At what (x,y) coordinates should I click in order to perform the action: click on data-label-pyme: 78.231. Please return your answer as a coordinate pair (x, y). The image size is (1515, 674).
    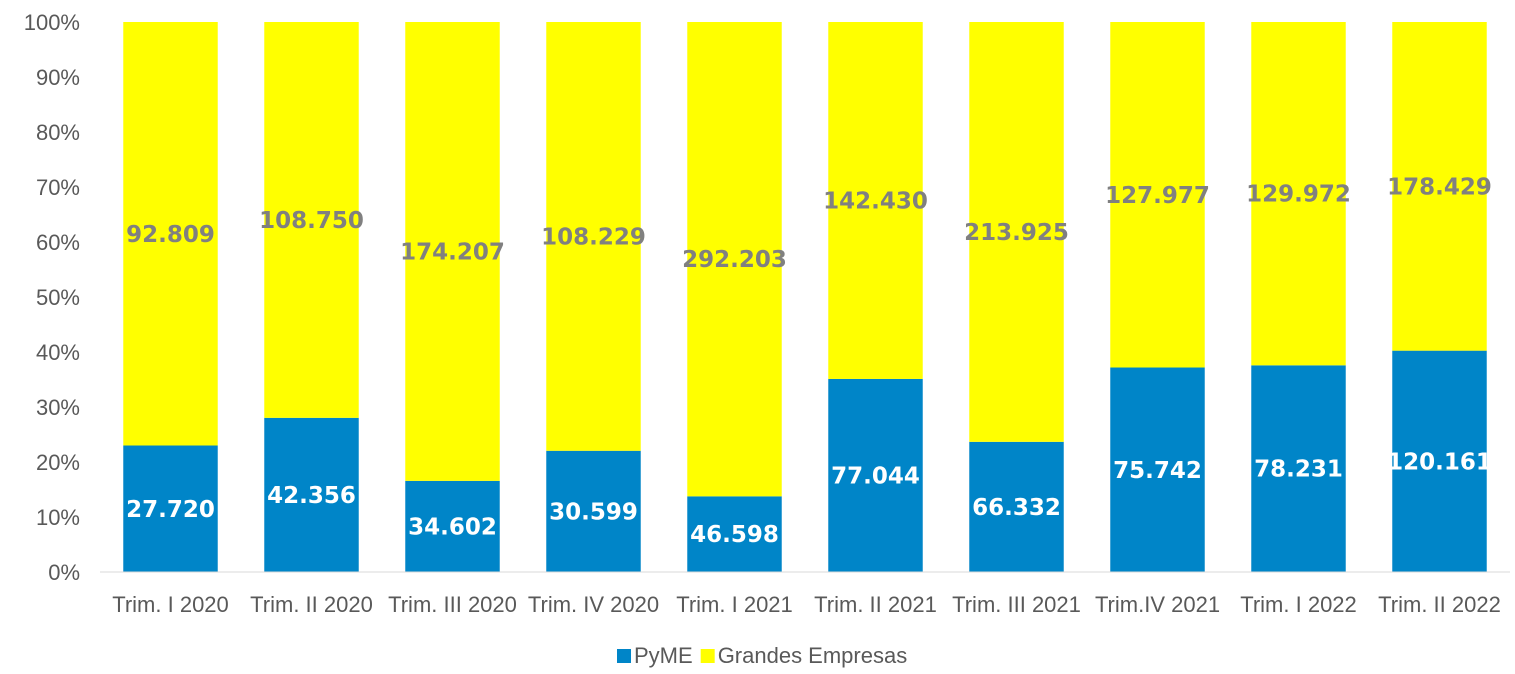
    Looking at the image, I should click on (1298, 470).